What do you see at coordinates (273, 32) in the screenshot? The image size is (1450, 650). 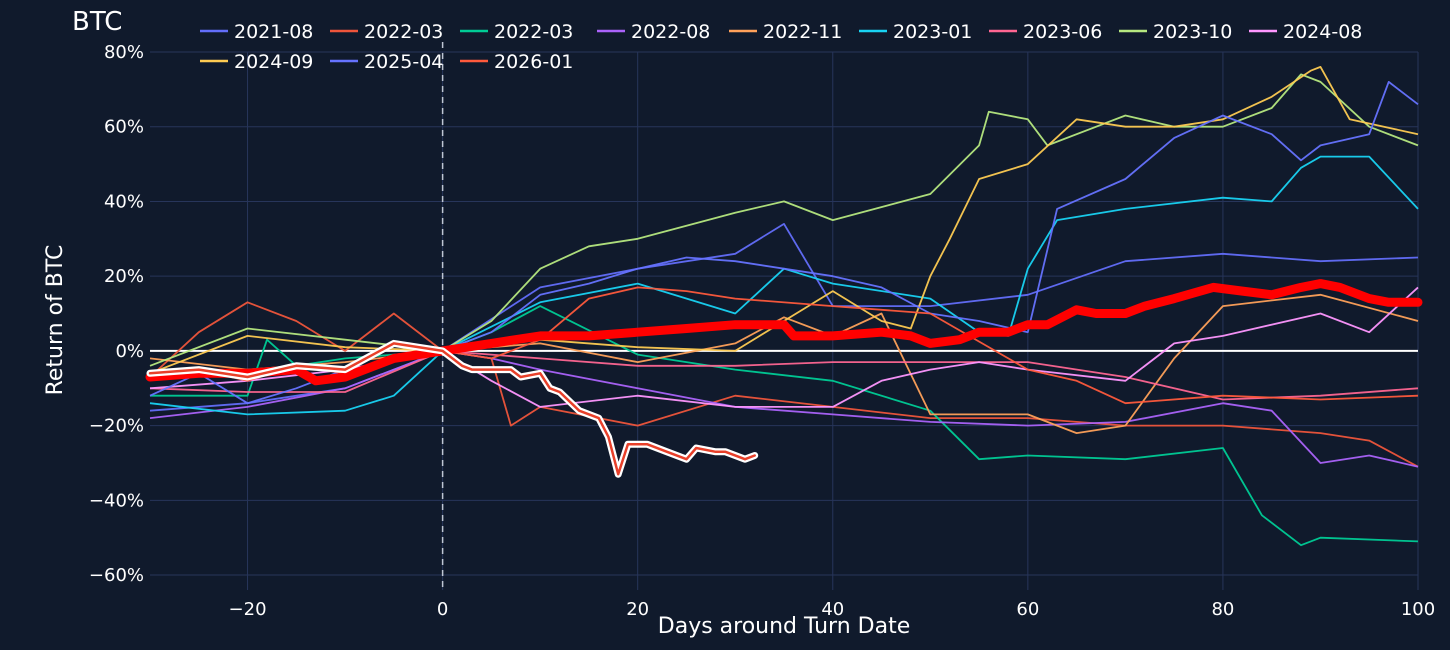 I see `legend-label: 2021-08` at bounding box center [273, 32].